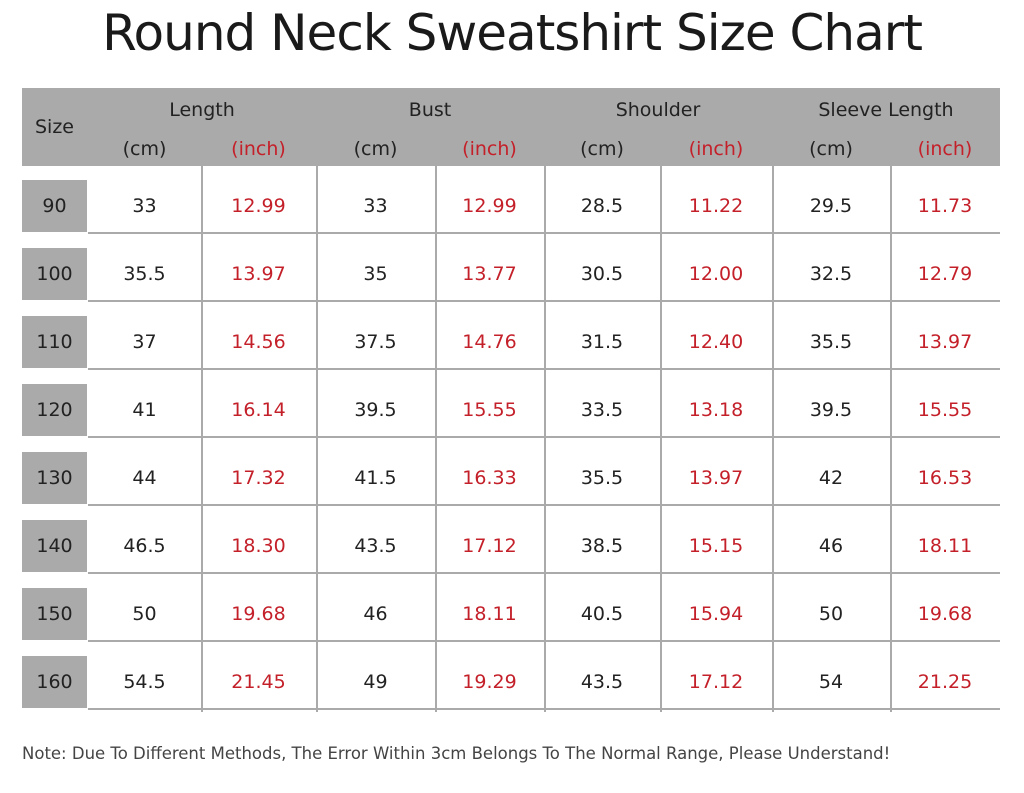 This screenshot has width=1024, height=793. Describe the element at coordinates (716, 206) in the screenshot. I see `cell: 11.22` at that location.